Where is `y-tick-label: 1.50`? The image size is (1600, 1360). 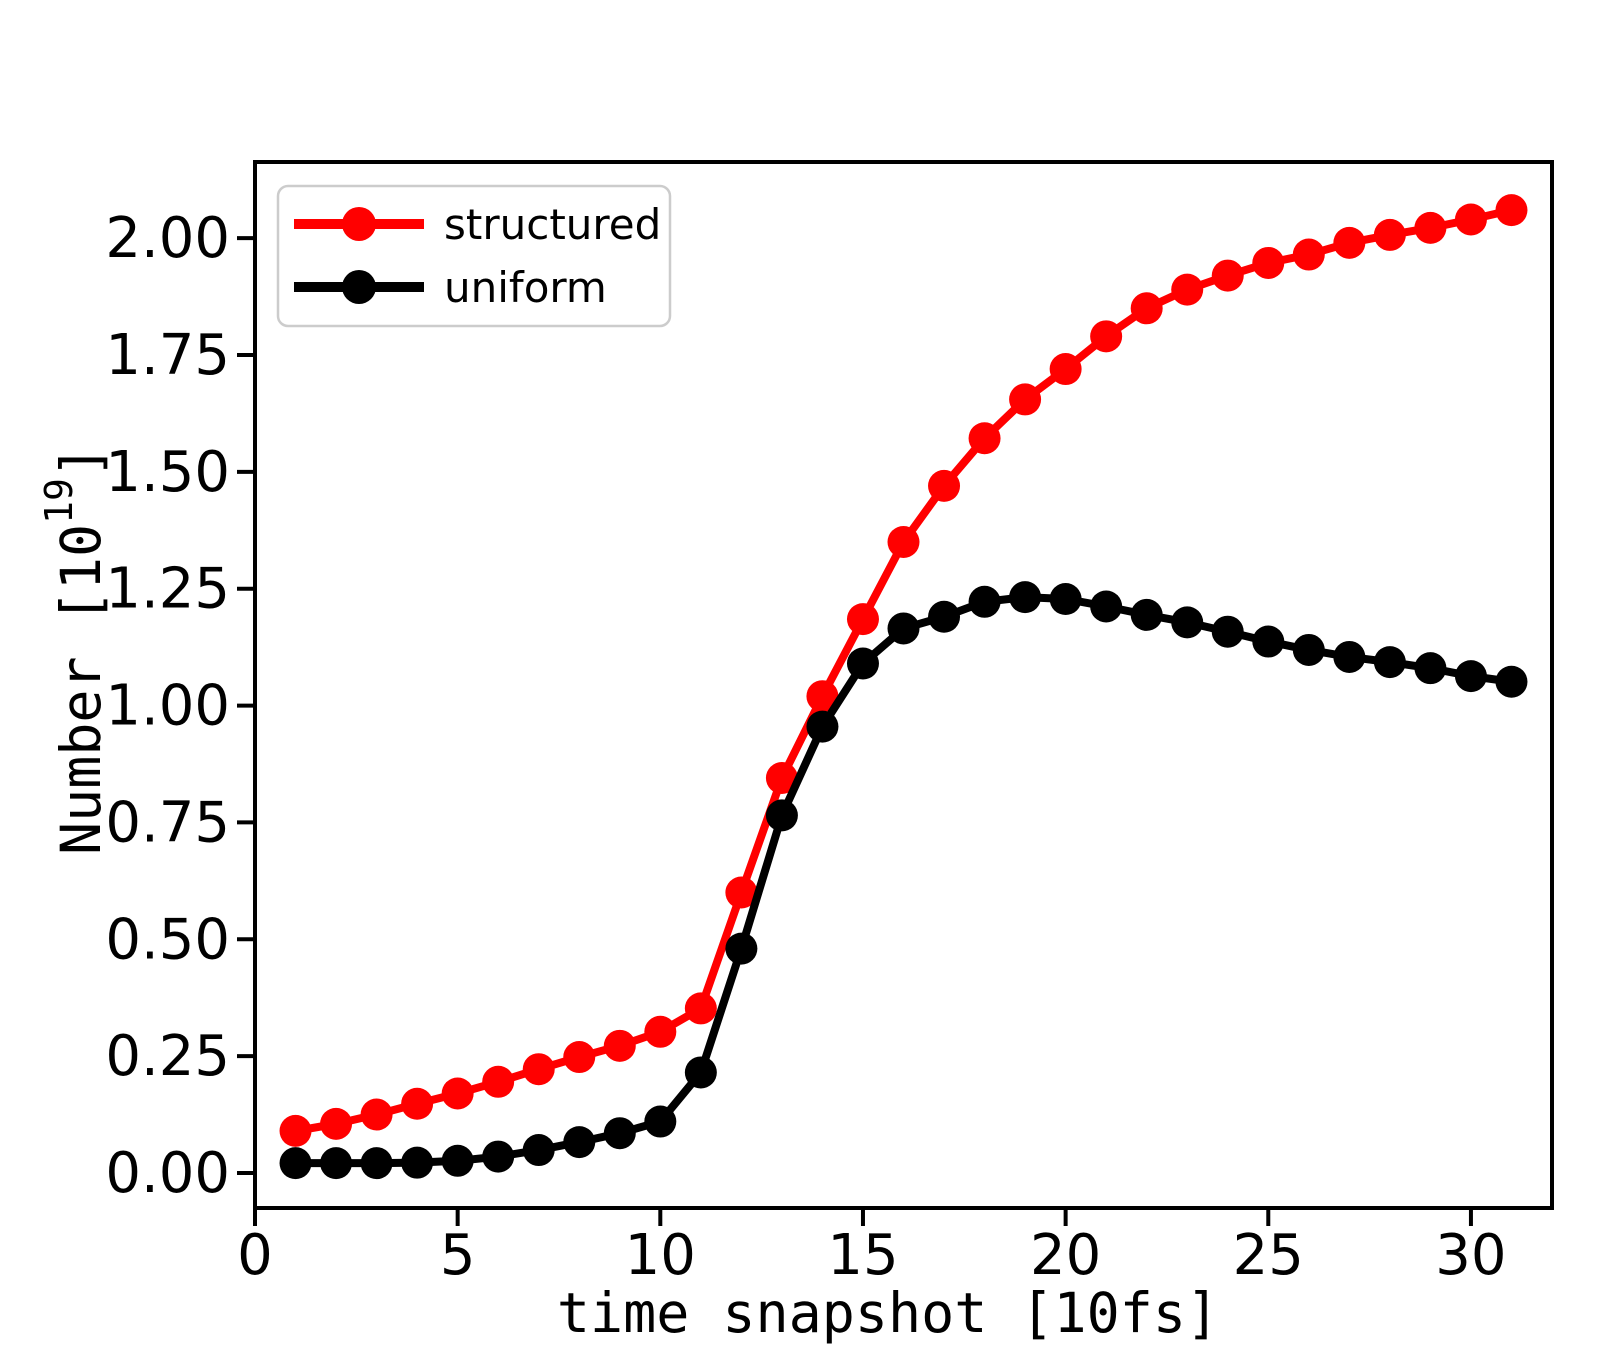
y-tick-label: 1.50 is located at coordinates (167, 472).